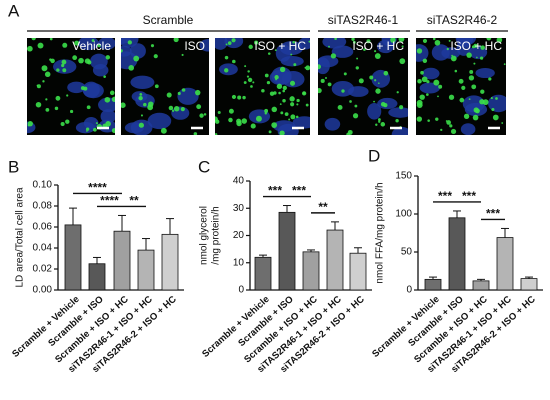  What do you see at coordinates (43, 206) in the screenshot?
I see `y-tick-label: 0.08` at bounding box center [43, 206].